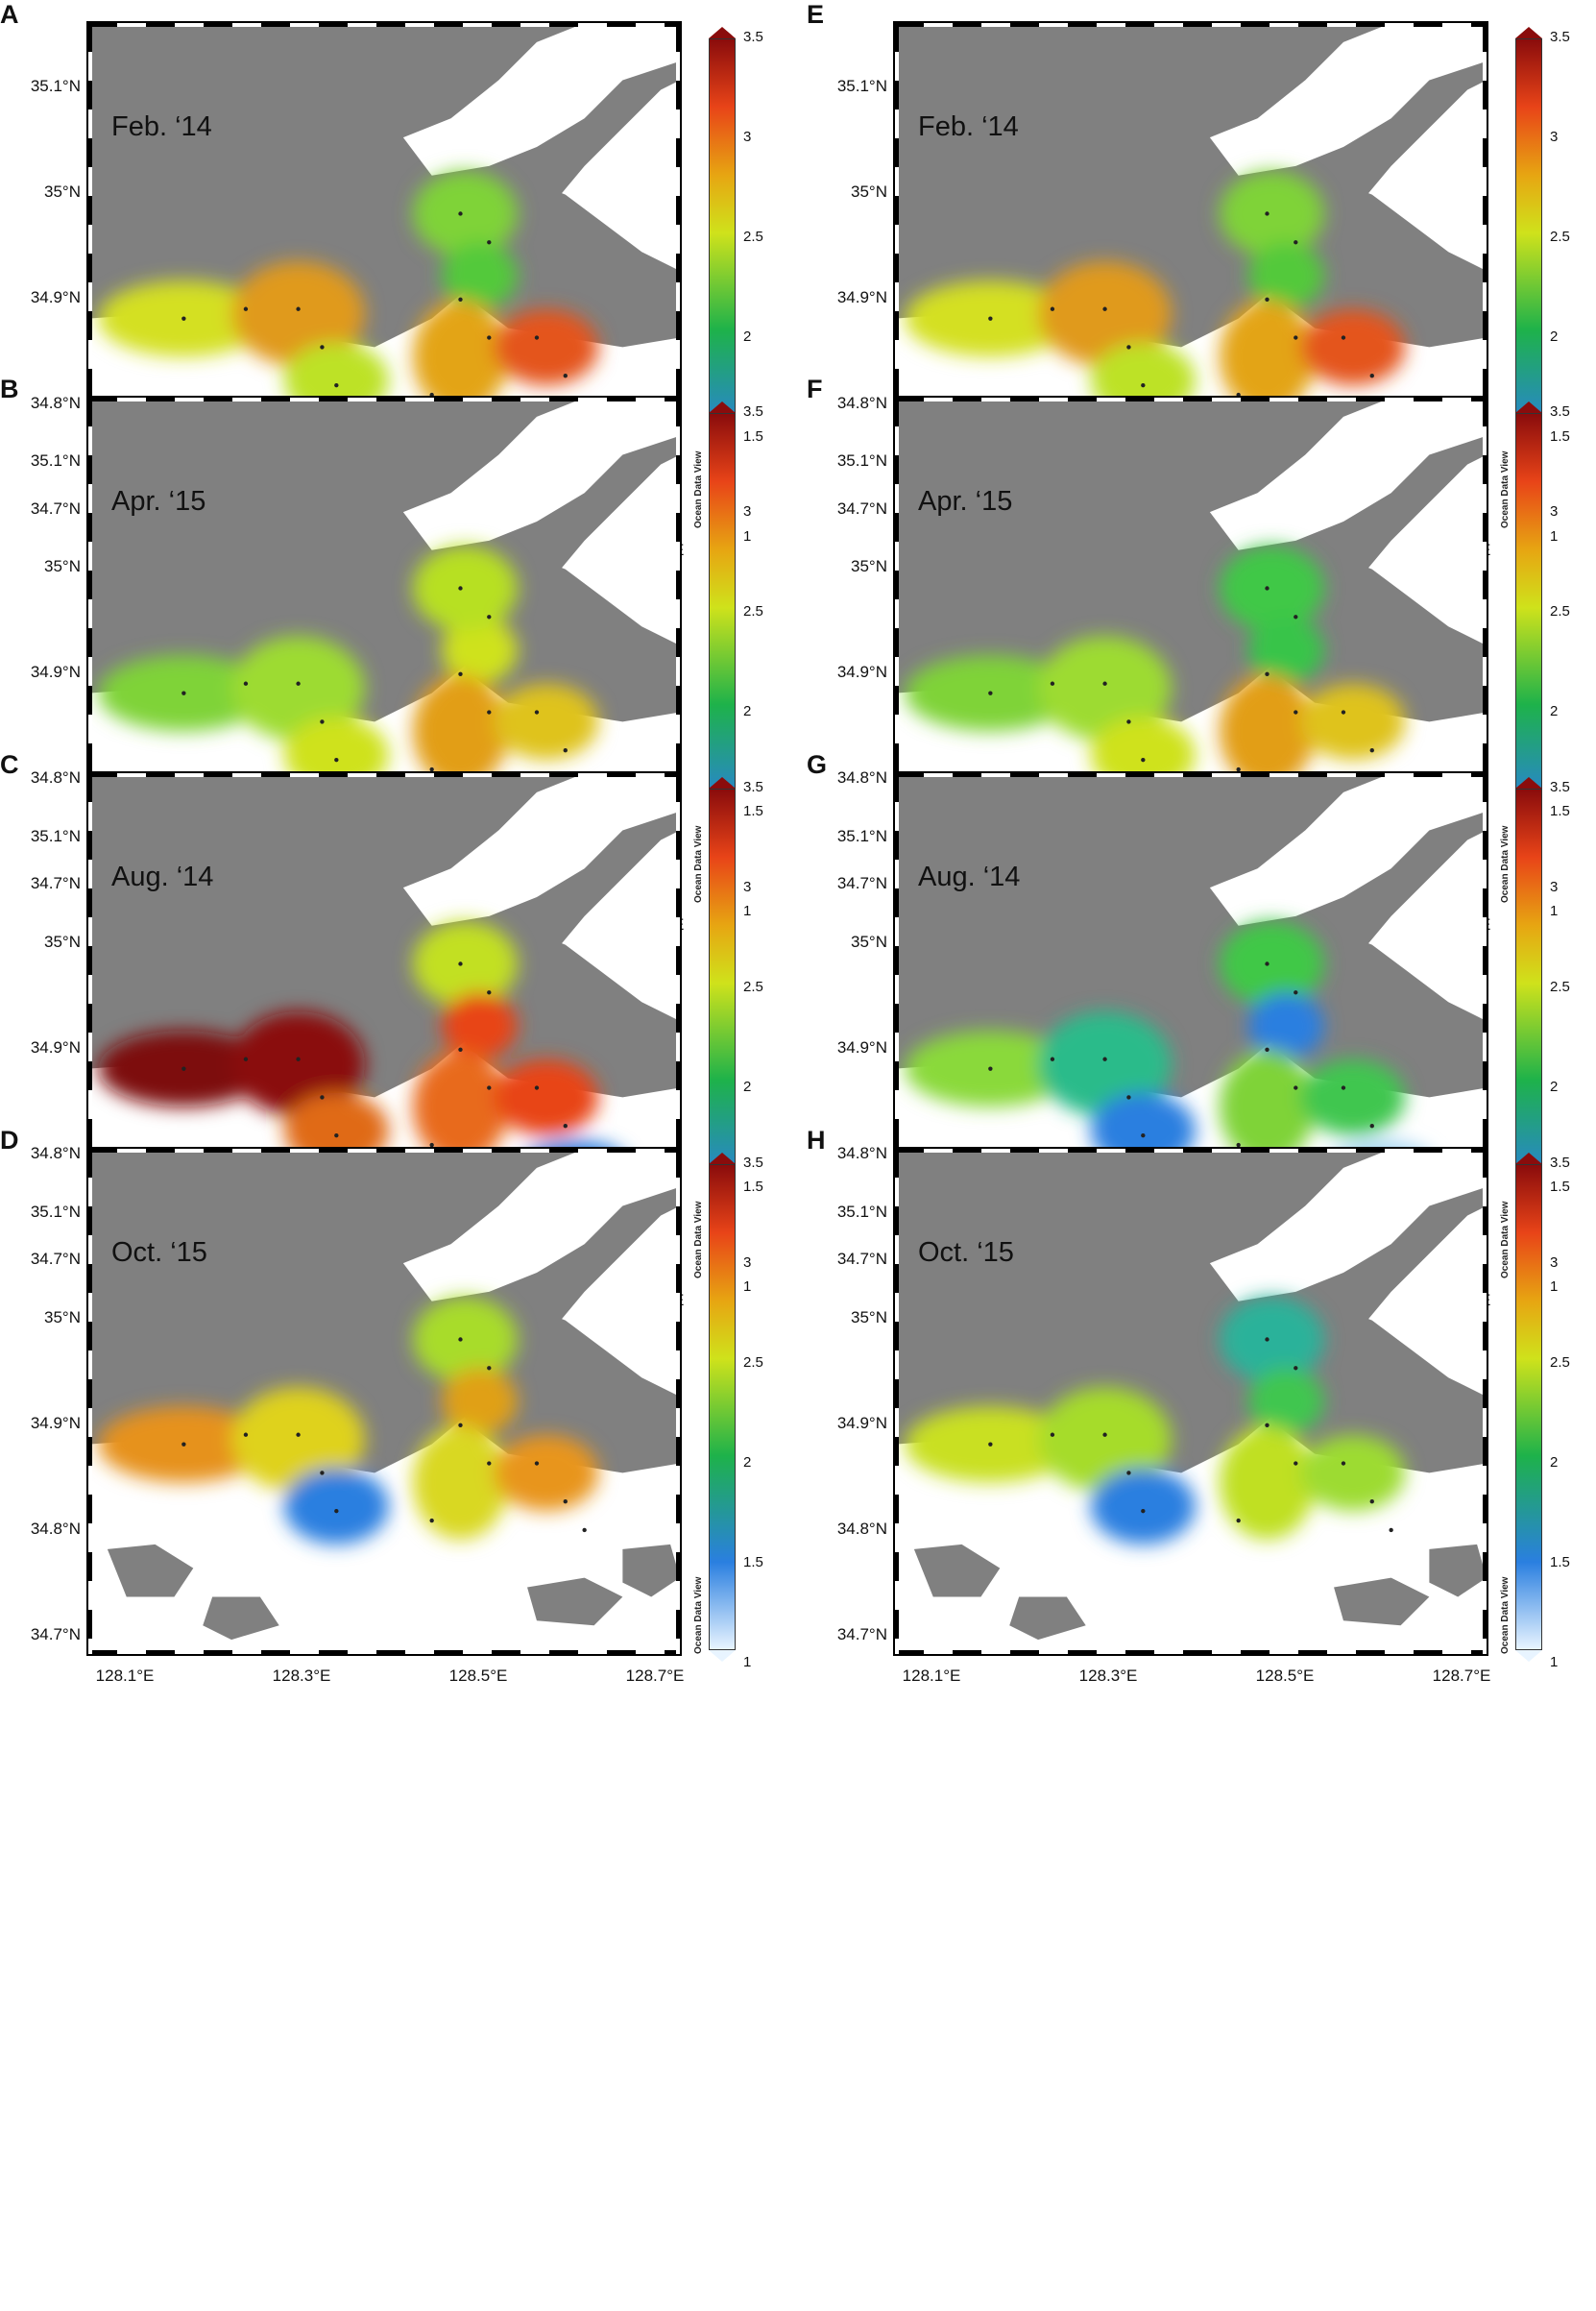 The image size is (1596, 2311). What do you see at coordinates (817, 764) in the screenshot?
I see `panel-letter: G` at bounding box center [817, 764].